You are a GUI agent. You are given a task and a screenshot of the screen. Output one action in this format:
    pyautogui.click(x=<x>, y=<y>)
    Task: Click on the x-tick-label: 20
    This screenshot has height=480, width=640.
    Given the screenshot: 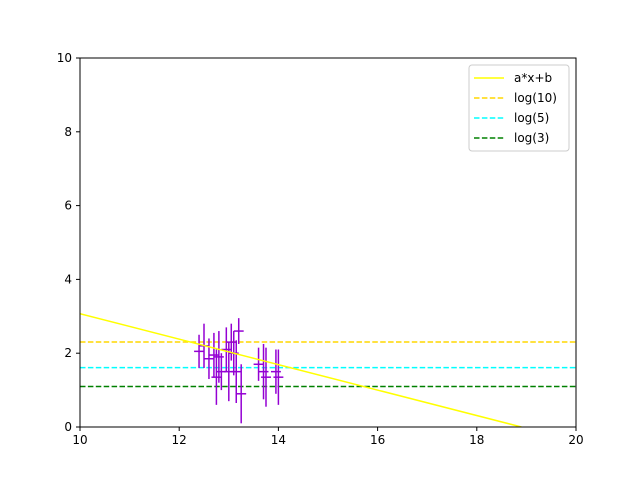 What is the action you would take?
    pyautogui.click(x=575, y=440)
    